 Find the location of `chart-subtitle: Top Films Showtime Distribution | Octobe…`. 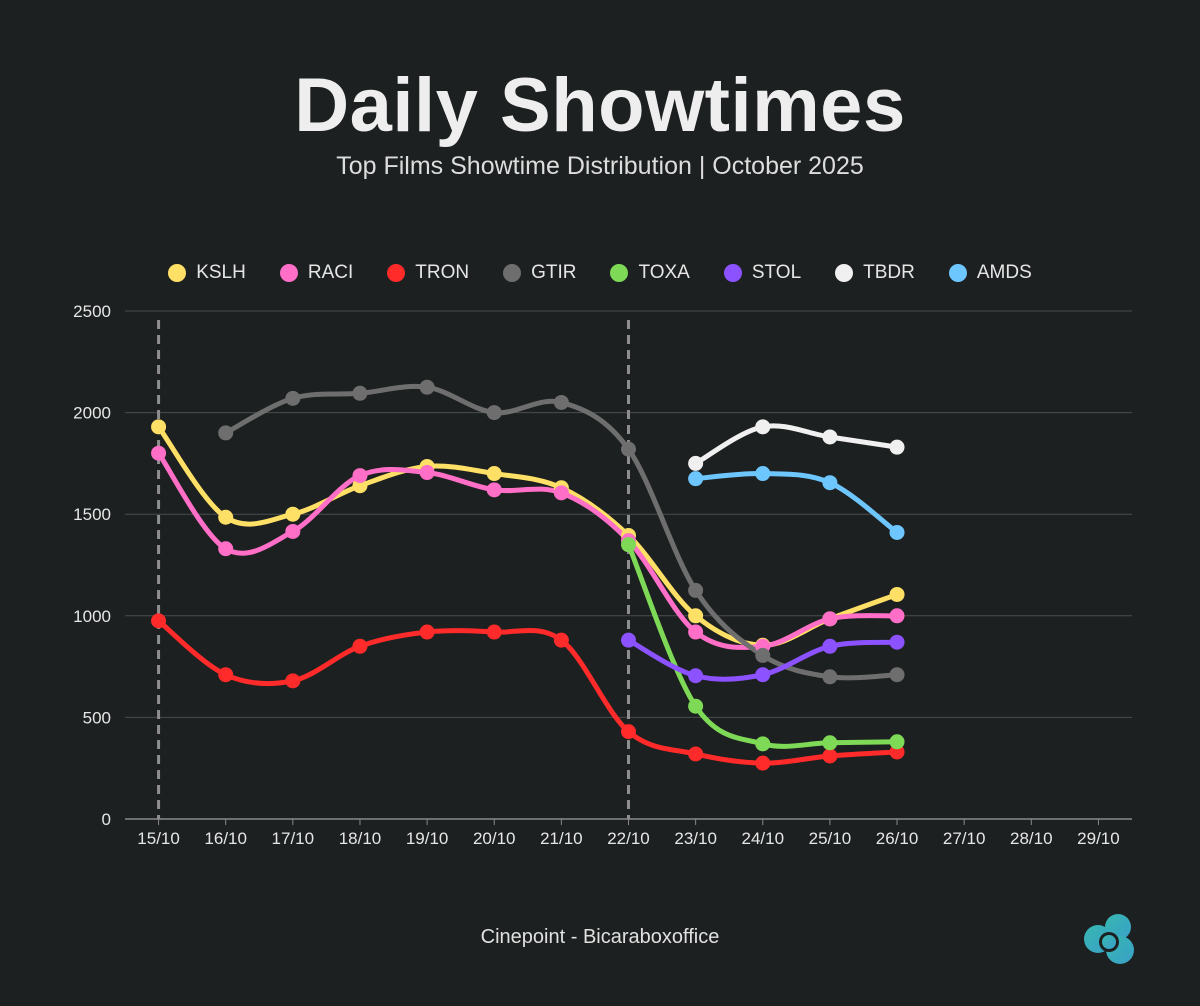

chart-subtitle: Top Films Showtime Distribution | Octobe… is located at coordinates (600, 166).